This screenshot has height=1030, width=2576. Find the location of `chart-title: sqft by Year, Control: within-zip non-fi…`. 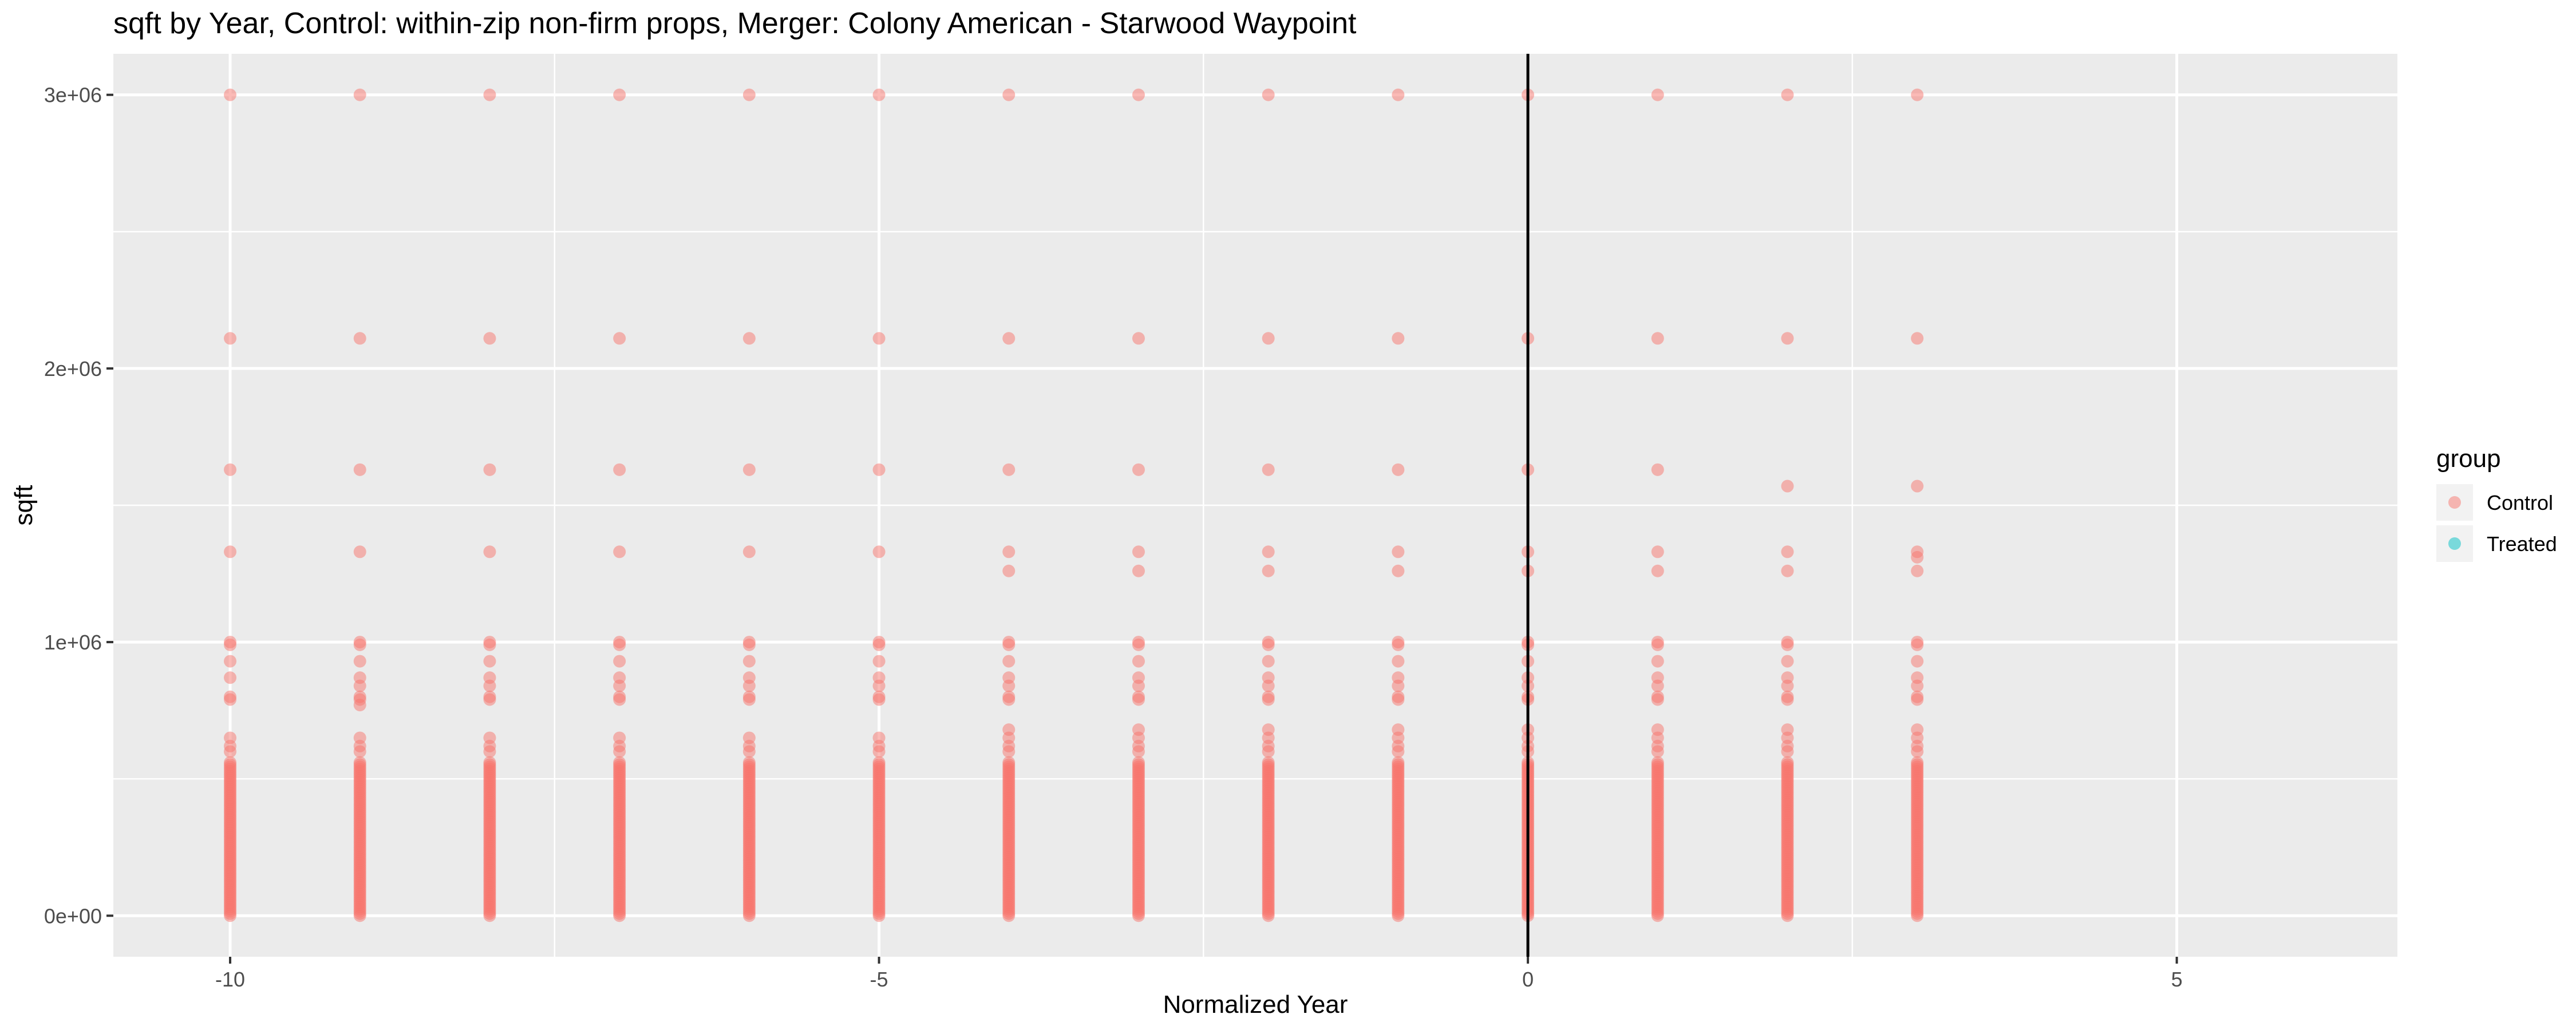

chart-title: sqft by Year, Control: within-zip non-fi… is located at coordinates (735, 23).